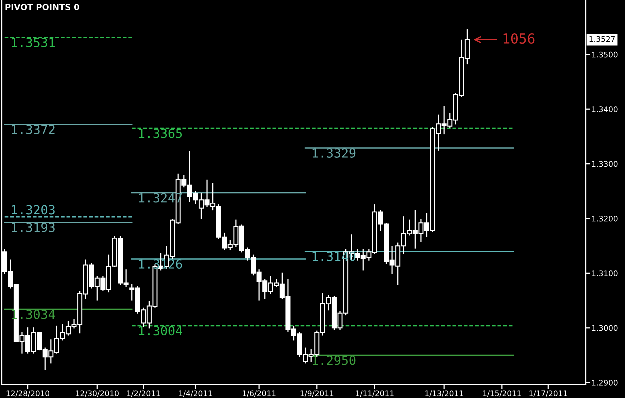 The width and height of the screenshot is (625, 398). Describe the element at coordinates (160, 133) in the screenshot. I see `series-label: 1.3365` at that location.